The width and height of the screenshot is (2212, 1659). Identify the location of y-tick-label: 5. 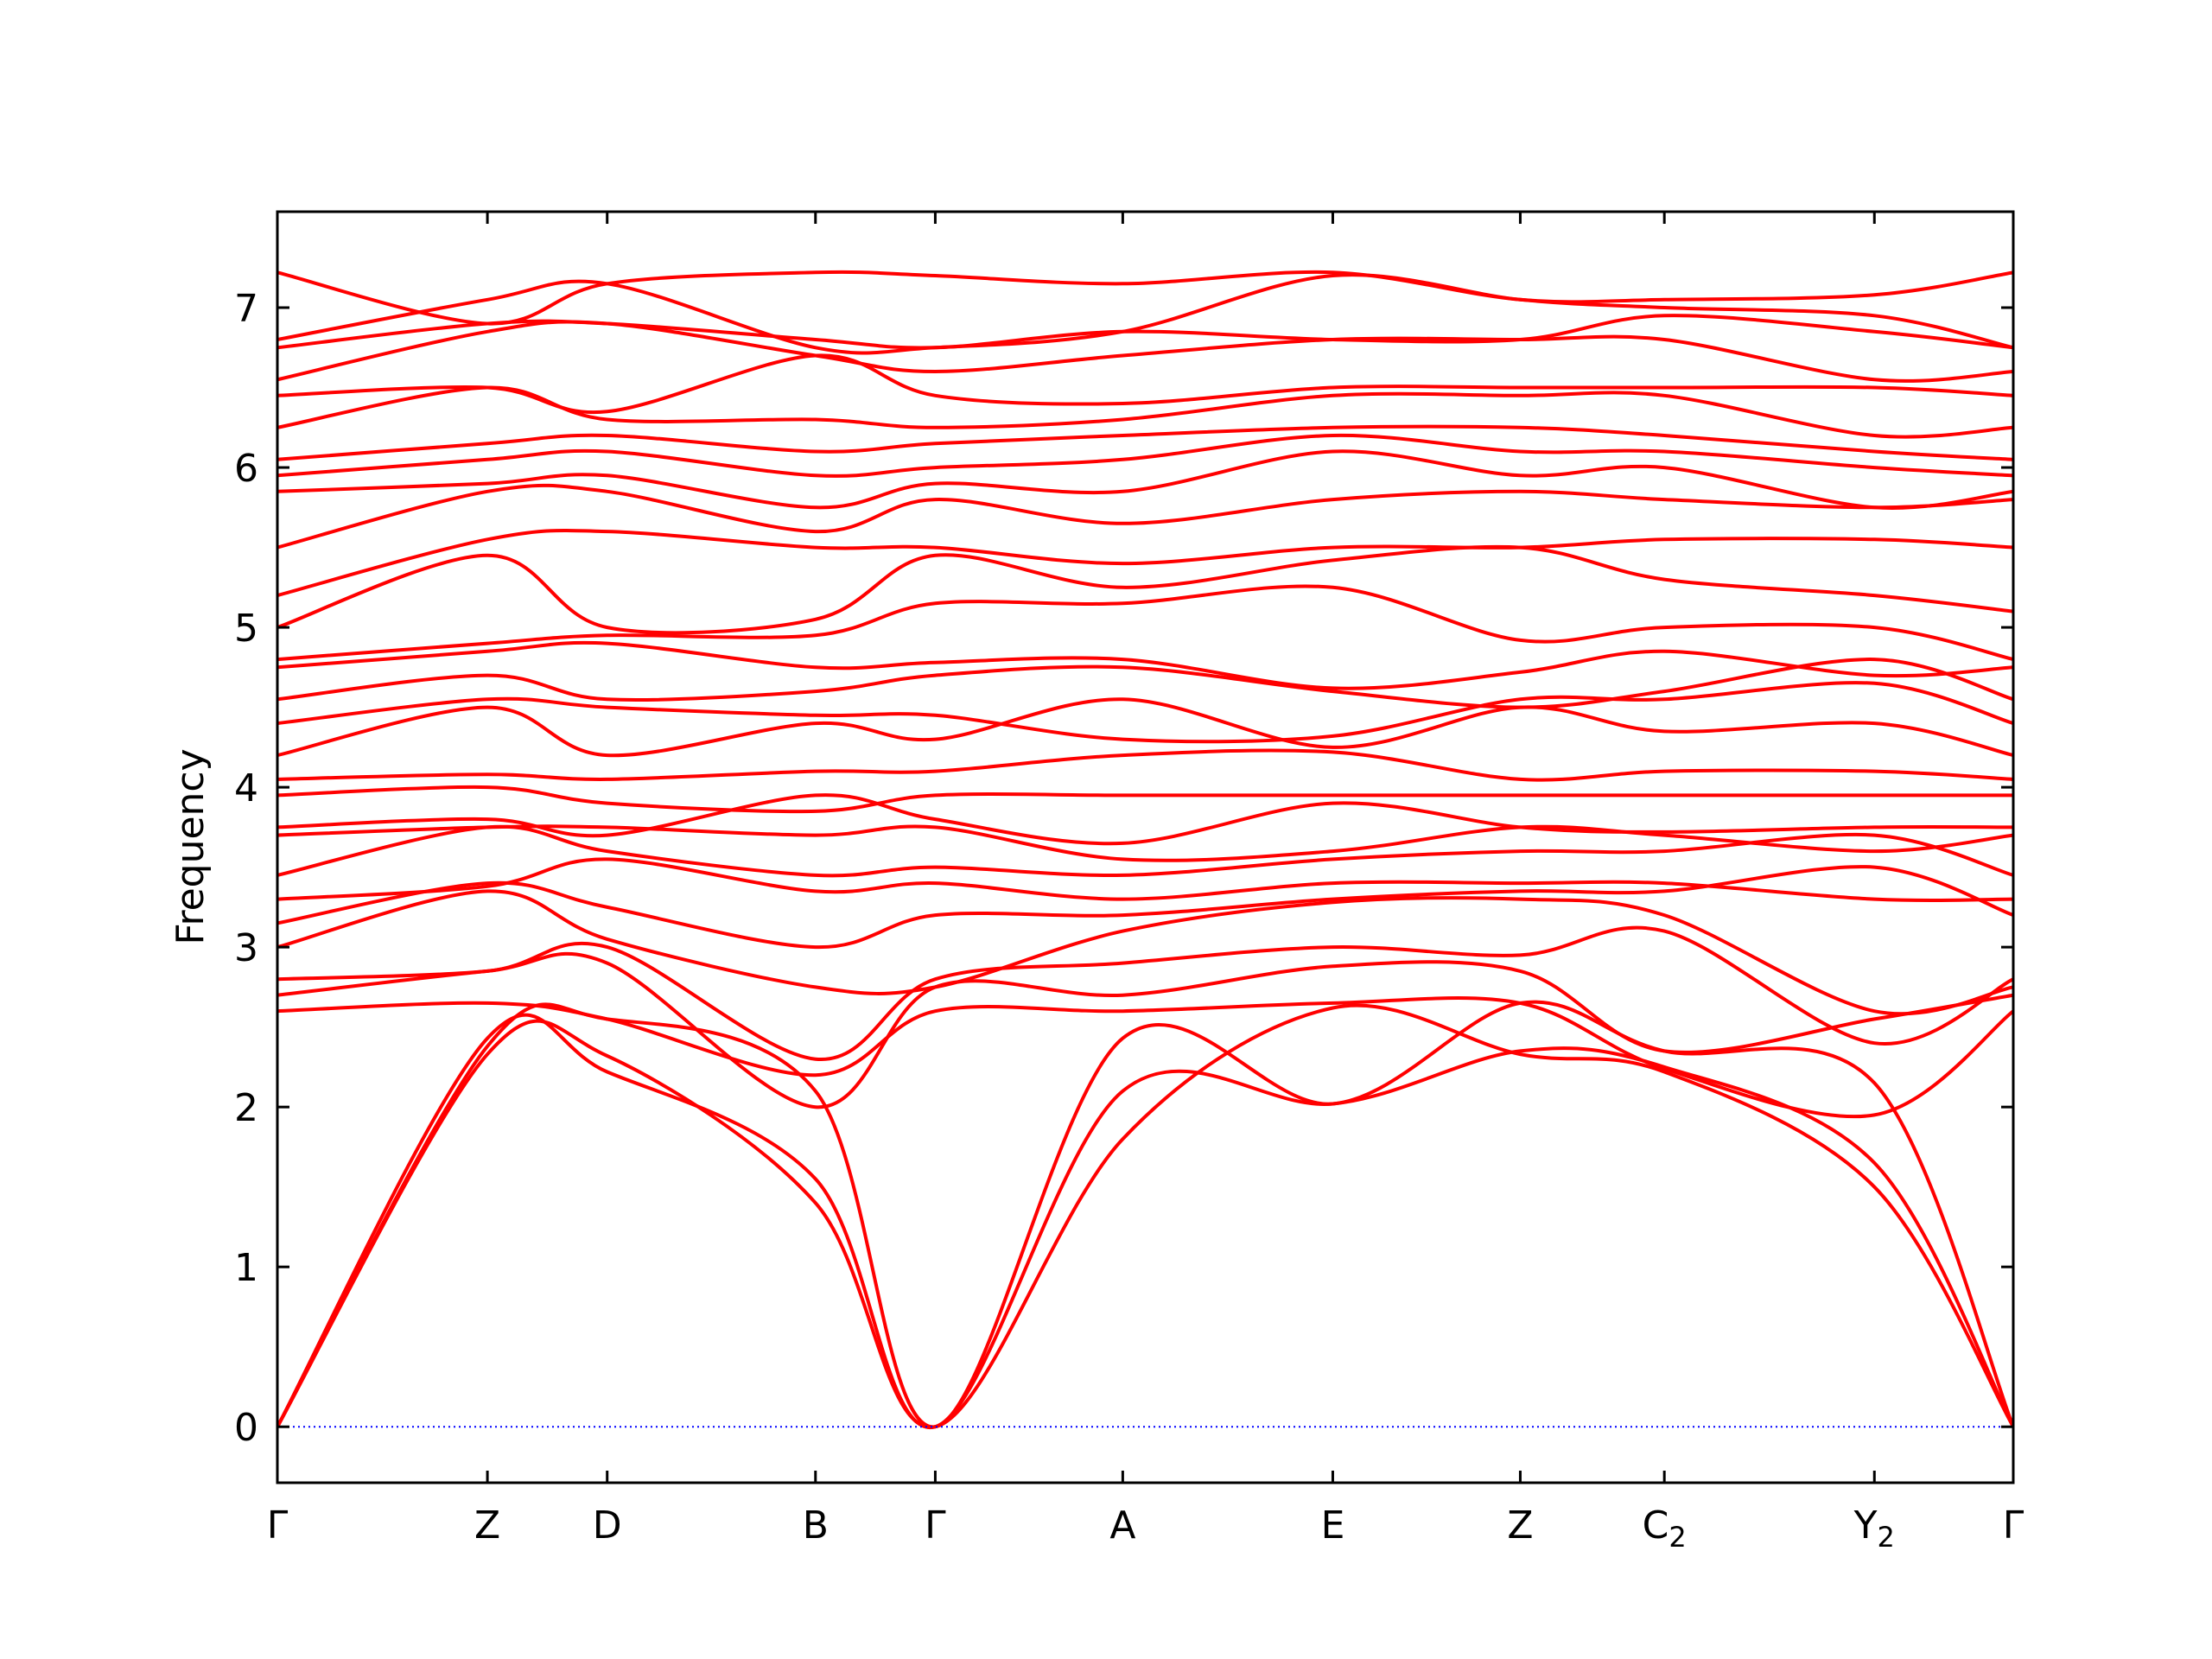
(246, 629).